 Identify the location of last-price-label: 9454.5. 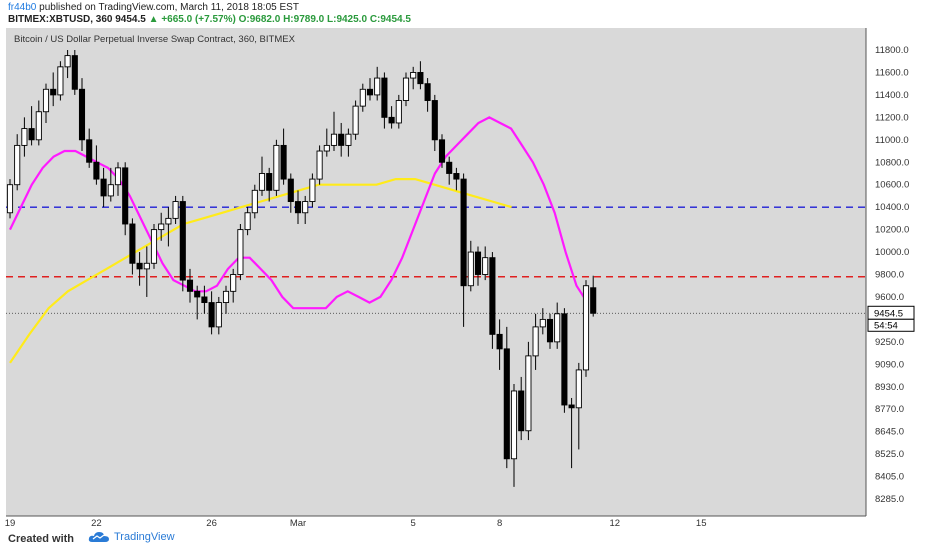
(888, 313).